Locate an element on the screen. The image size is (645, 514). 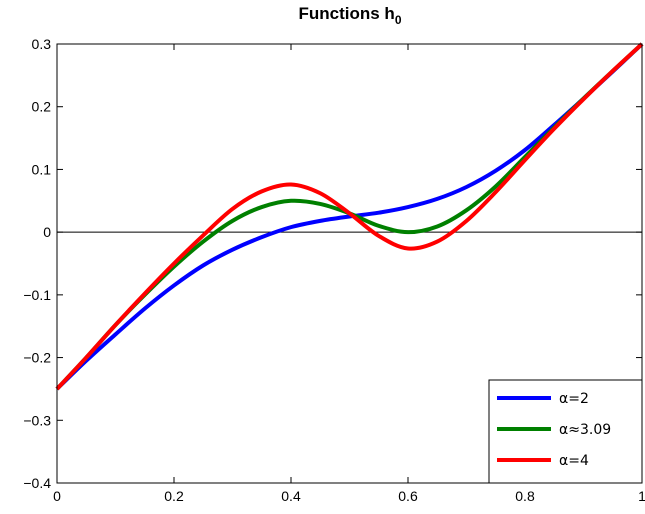
y-tick-label: −0.2 is located at coordinates (37, 358).